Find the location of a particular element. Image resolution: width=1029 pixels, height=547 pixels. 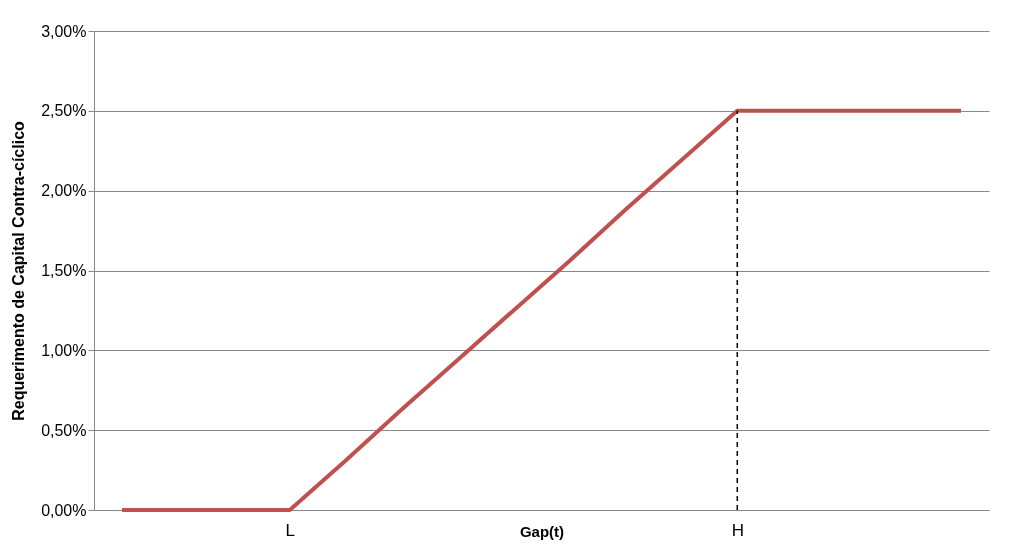

y-axis-title: Requerimento de Capital Contra-cíclico is located at coordinates (19, 270).